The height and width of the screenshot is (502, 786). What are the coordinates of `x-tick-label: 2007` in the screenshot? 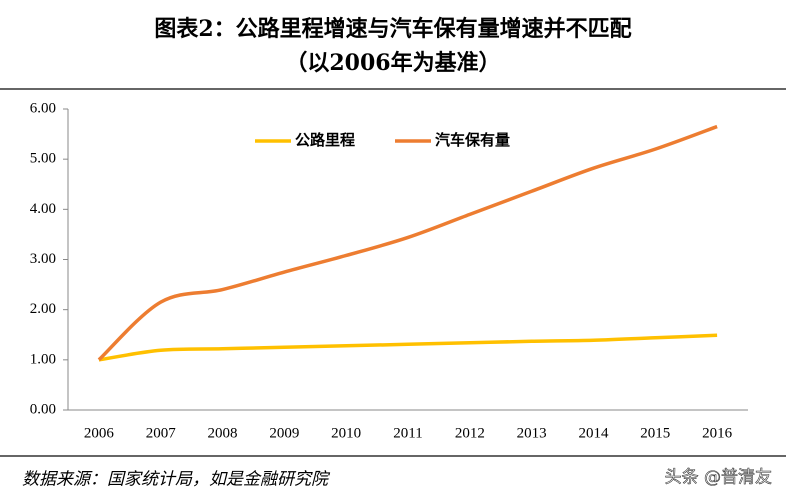 It's located at (161, 433).